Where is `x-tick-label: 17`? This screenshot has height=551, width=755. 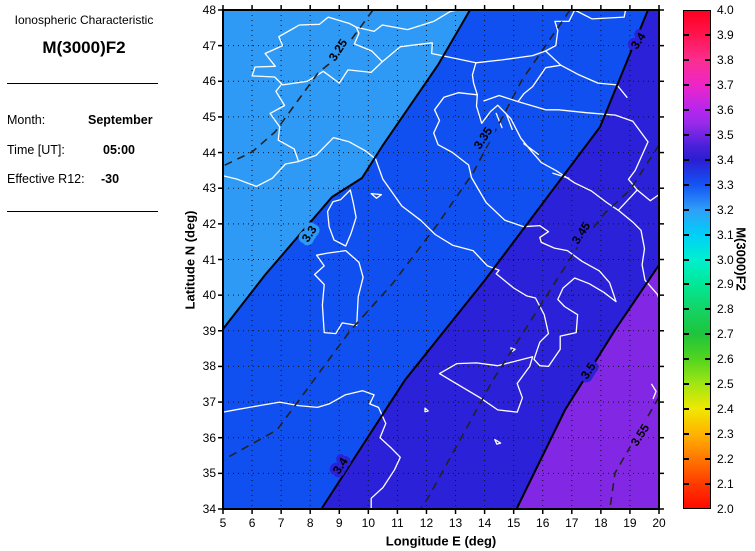
x-tick-label: 17 is located at coordinates (572, 523).